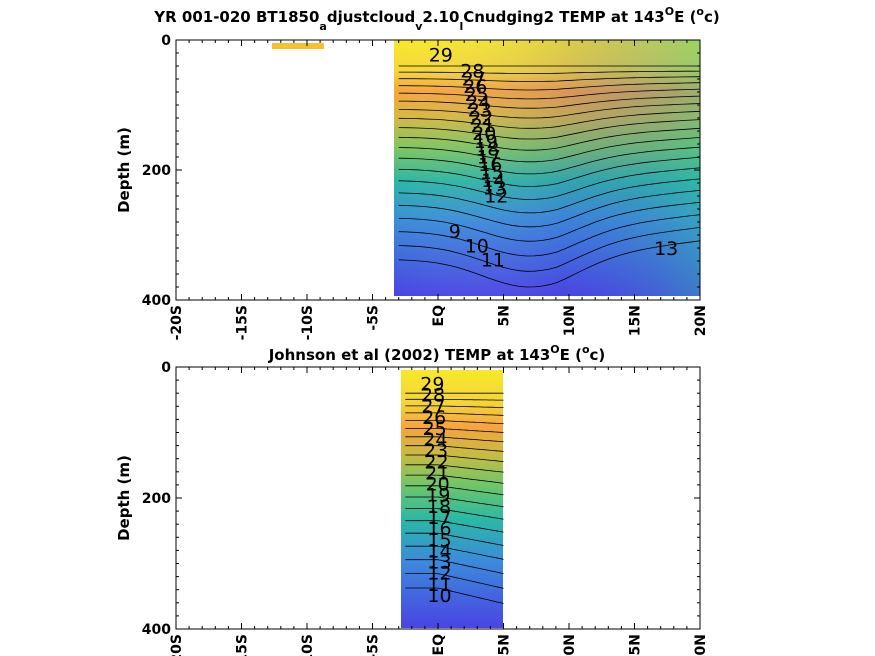  Describe the element at coordinates (156, 301) in the screenshot. I see `y-tick-label: 400` at that location.